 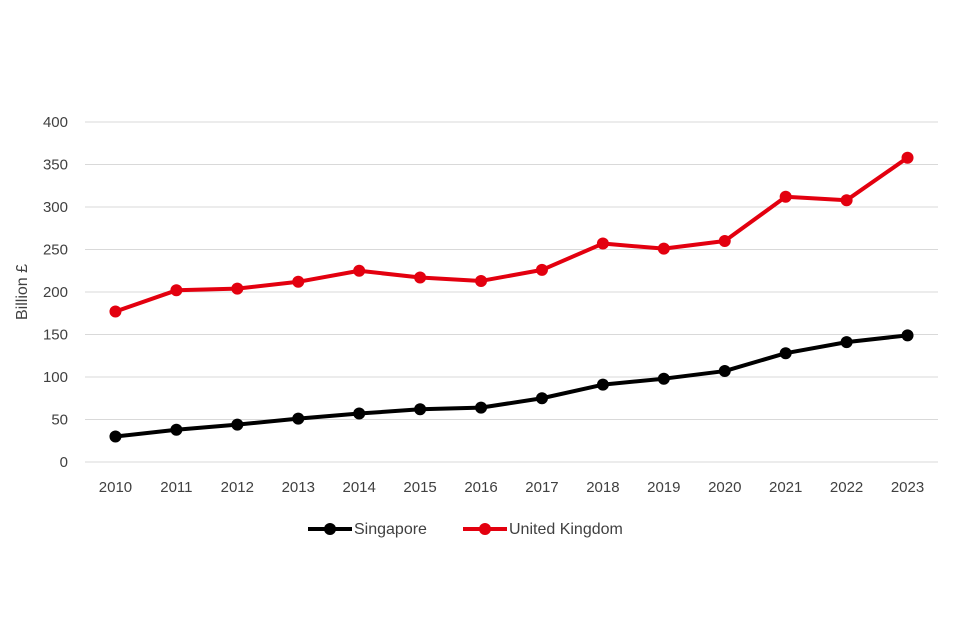 What do you see at coordinates (55, 335) in the screenshot?
I see `y-tick-label: 150` at bounding box center [55, 335].